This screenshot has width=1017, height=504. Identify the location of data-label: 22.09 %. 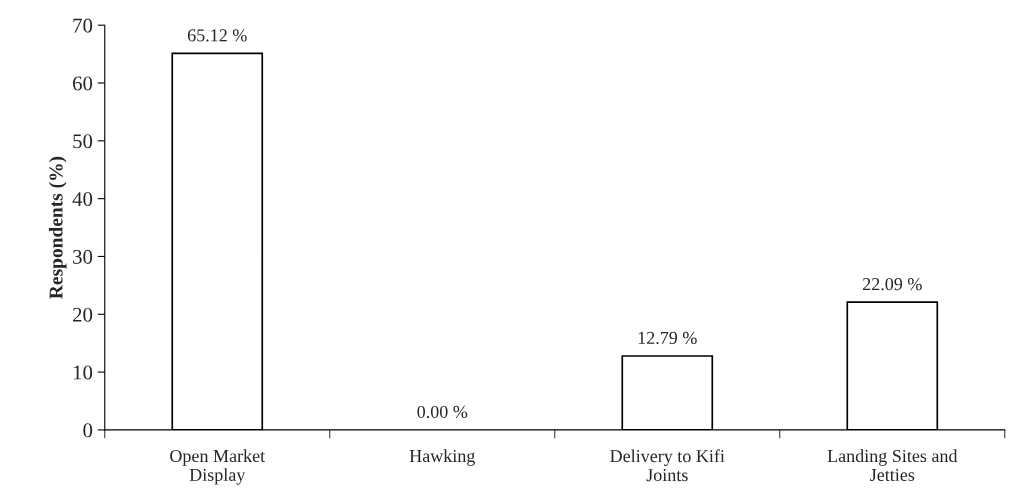
(892, 284).